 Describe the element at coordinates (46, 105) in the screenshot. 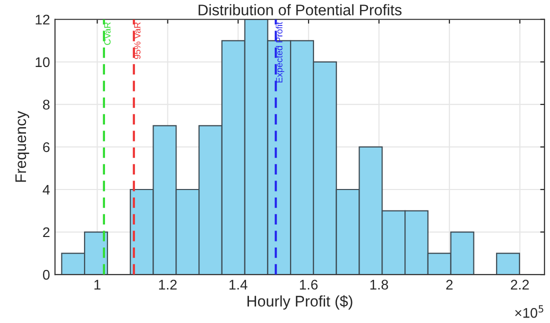

I see `y-tick-label: 8` at that location.